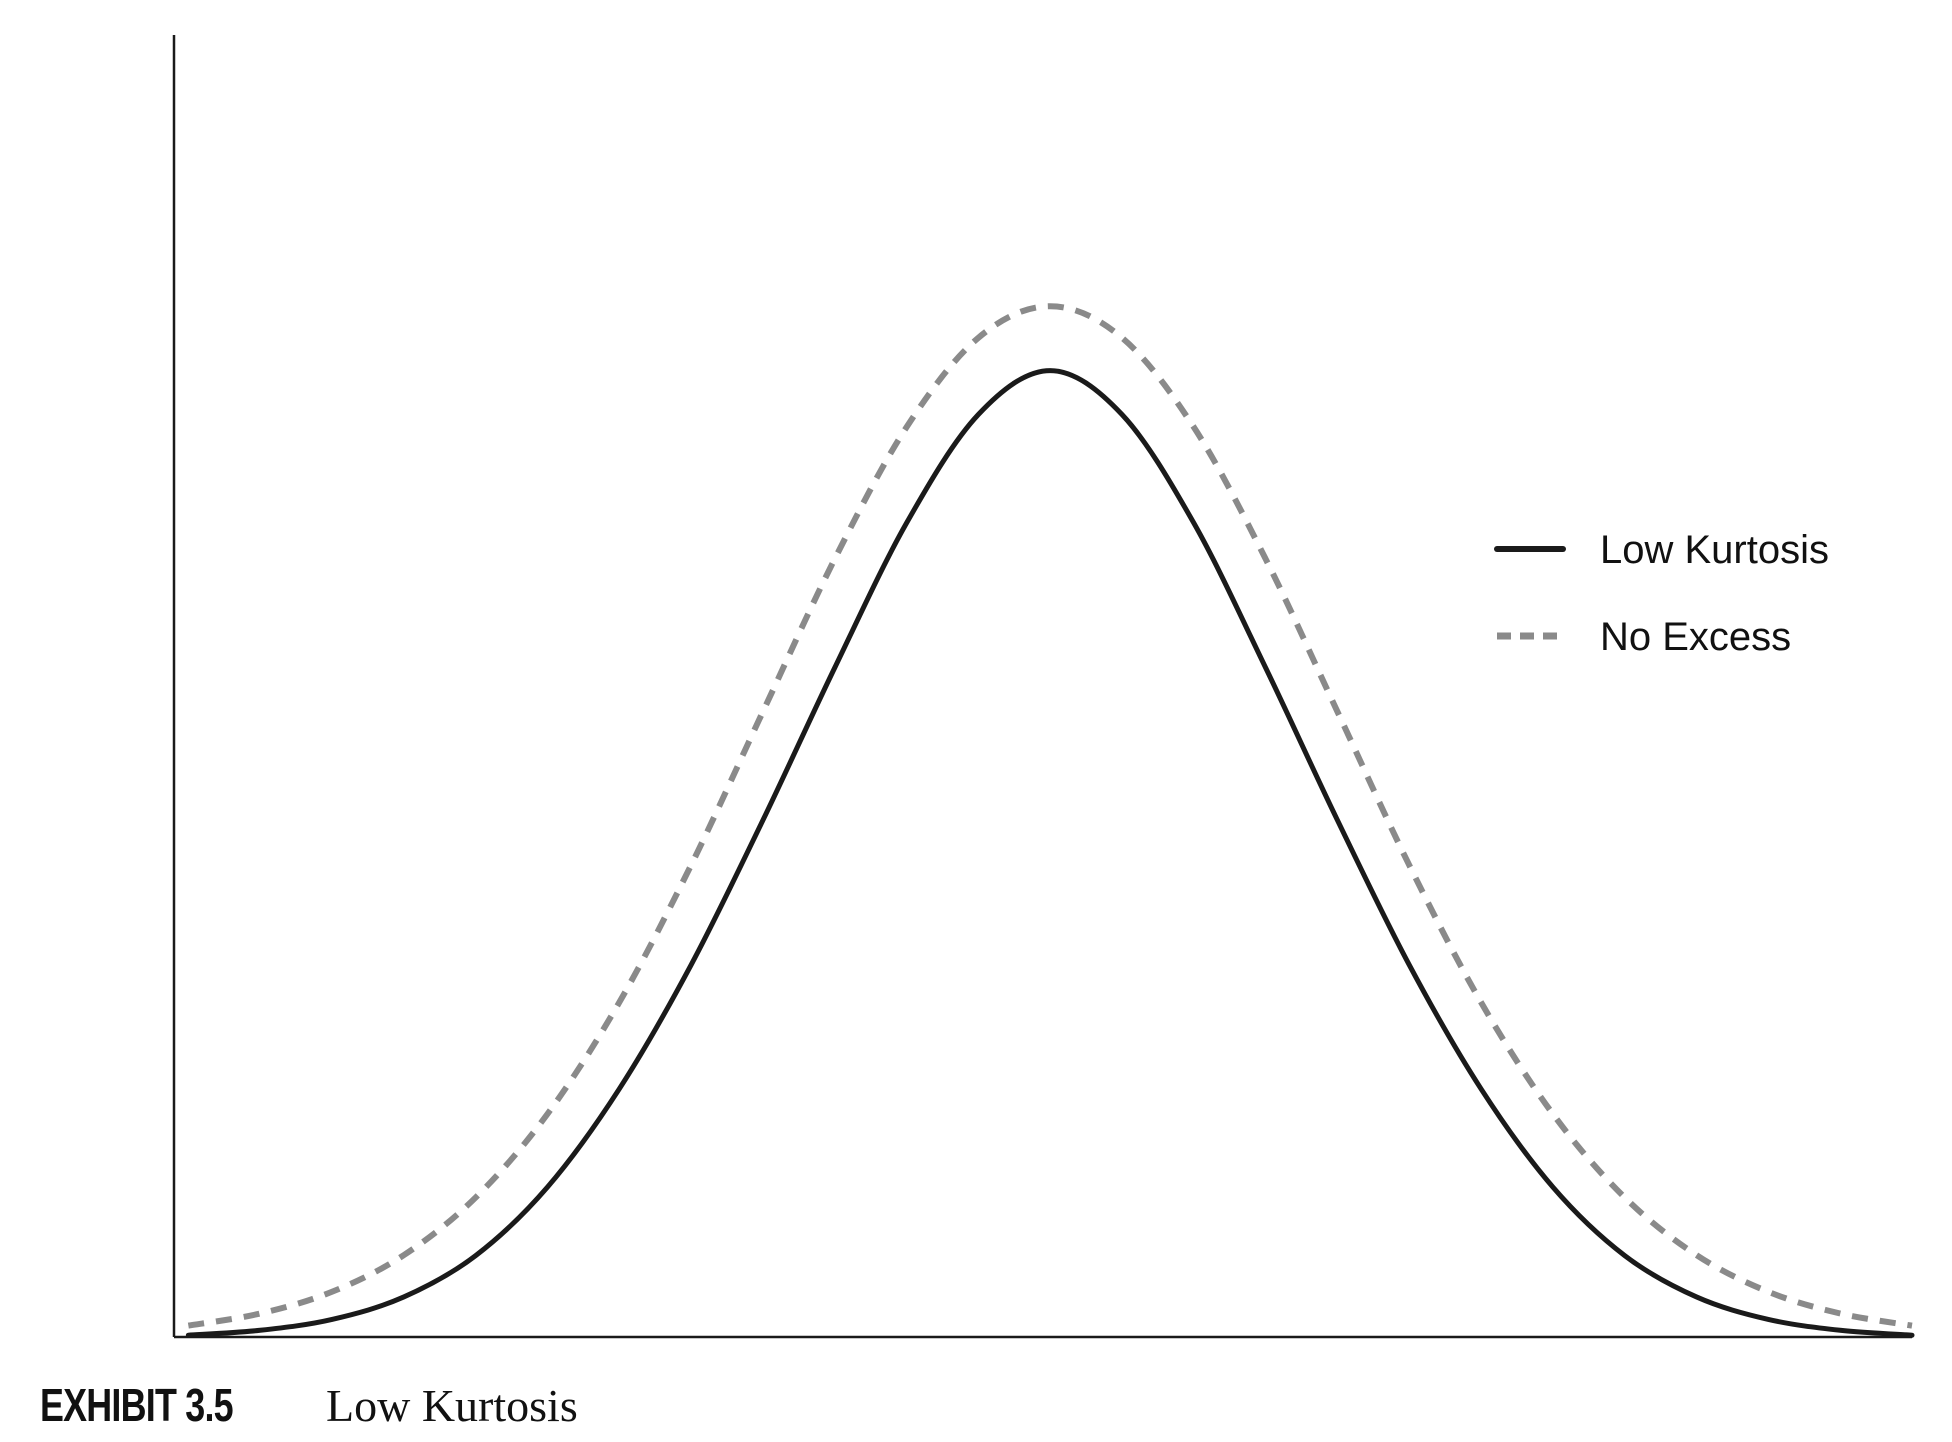 Image resolution: width=1952 pixels, height=1442 pixels. I want to click on exhibit-title: Low Kurtosis, so click(452, 1405).